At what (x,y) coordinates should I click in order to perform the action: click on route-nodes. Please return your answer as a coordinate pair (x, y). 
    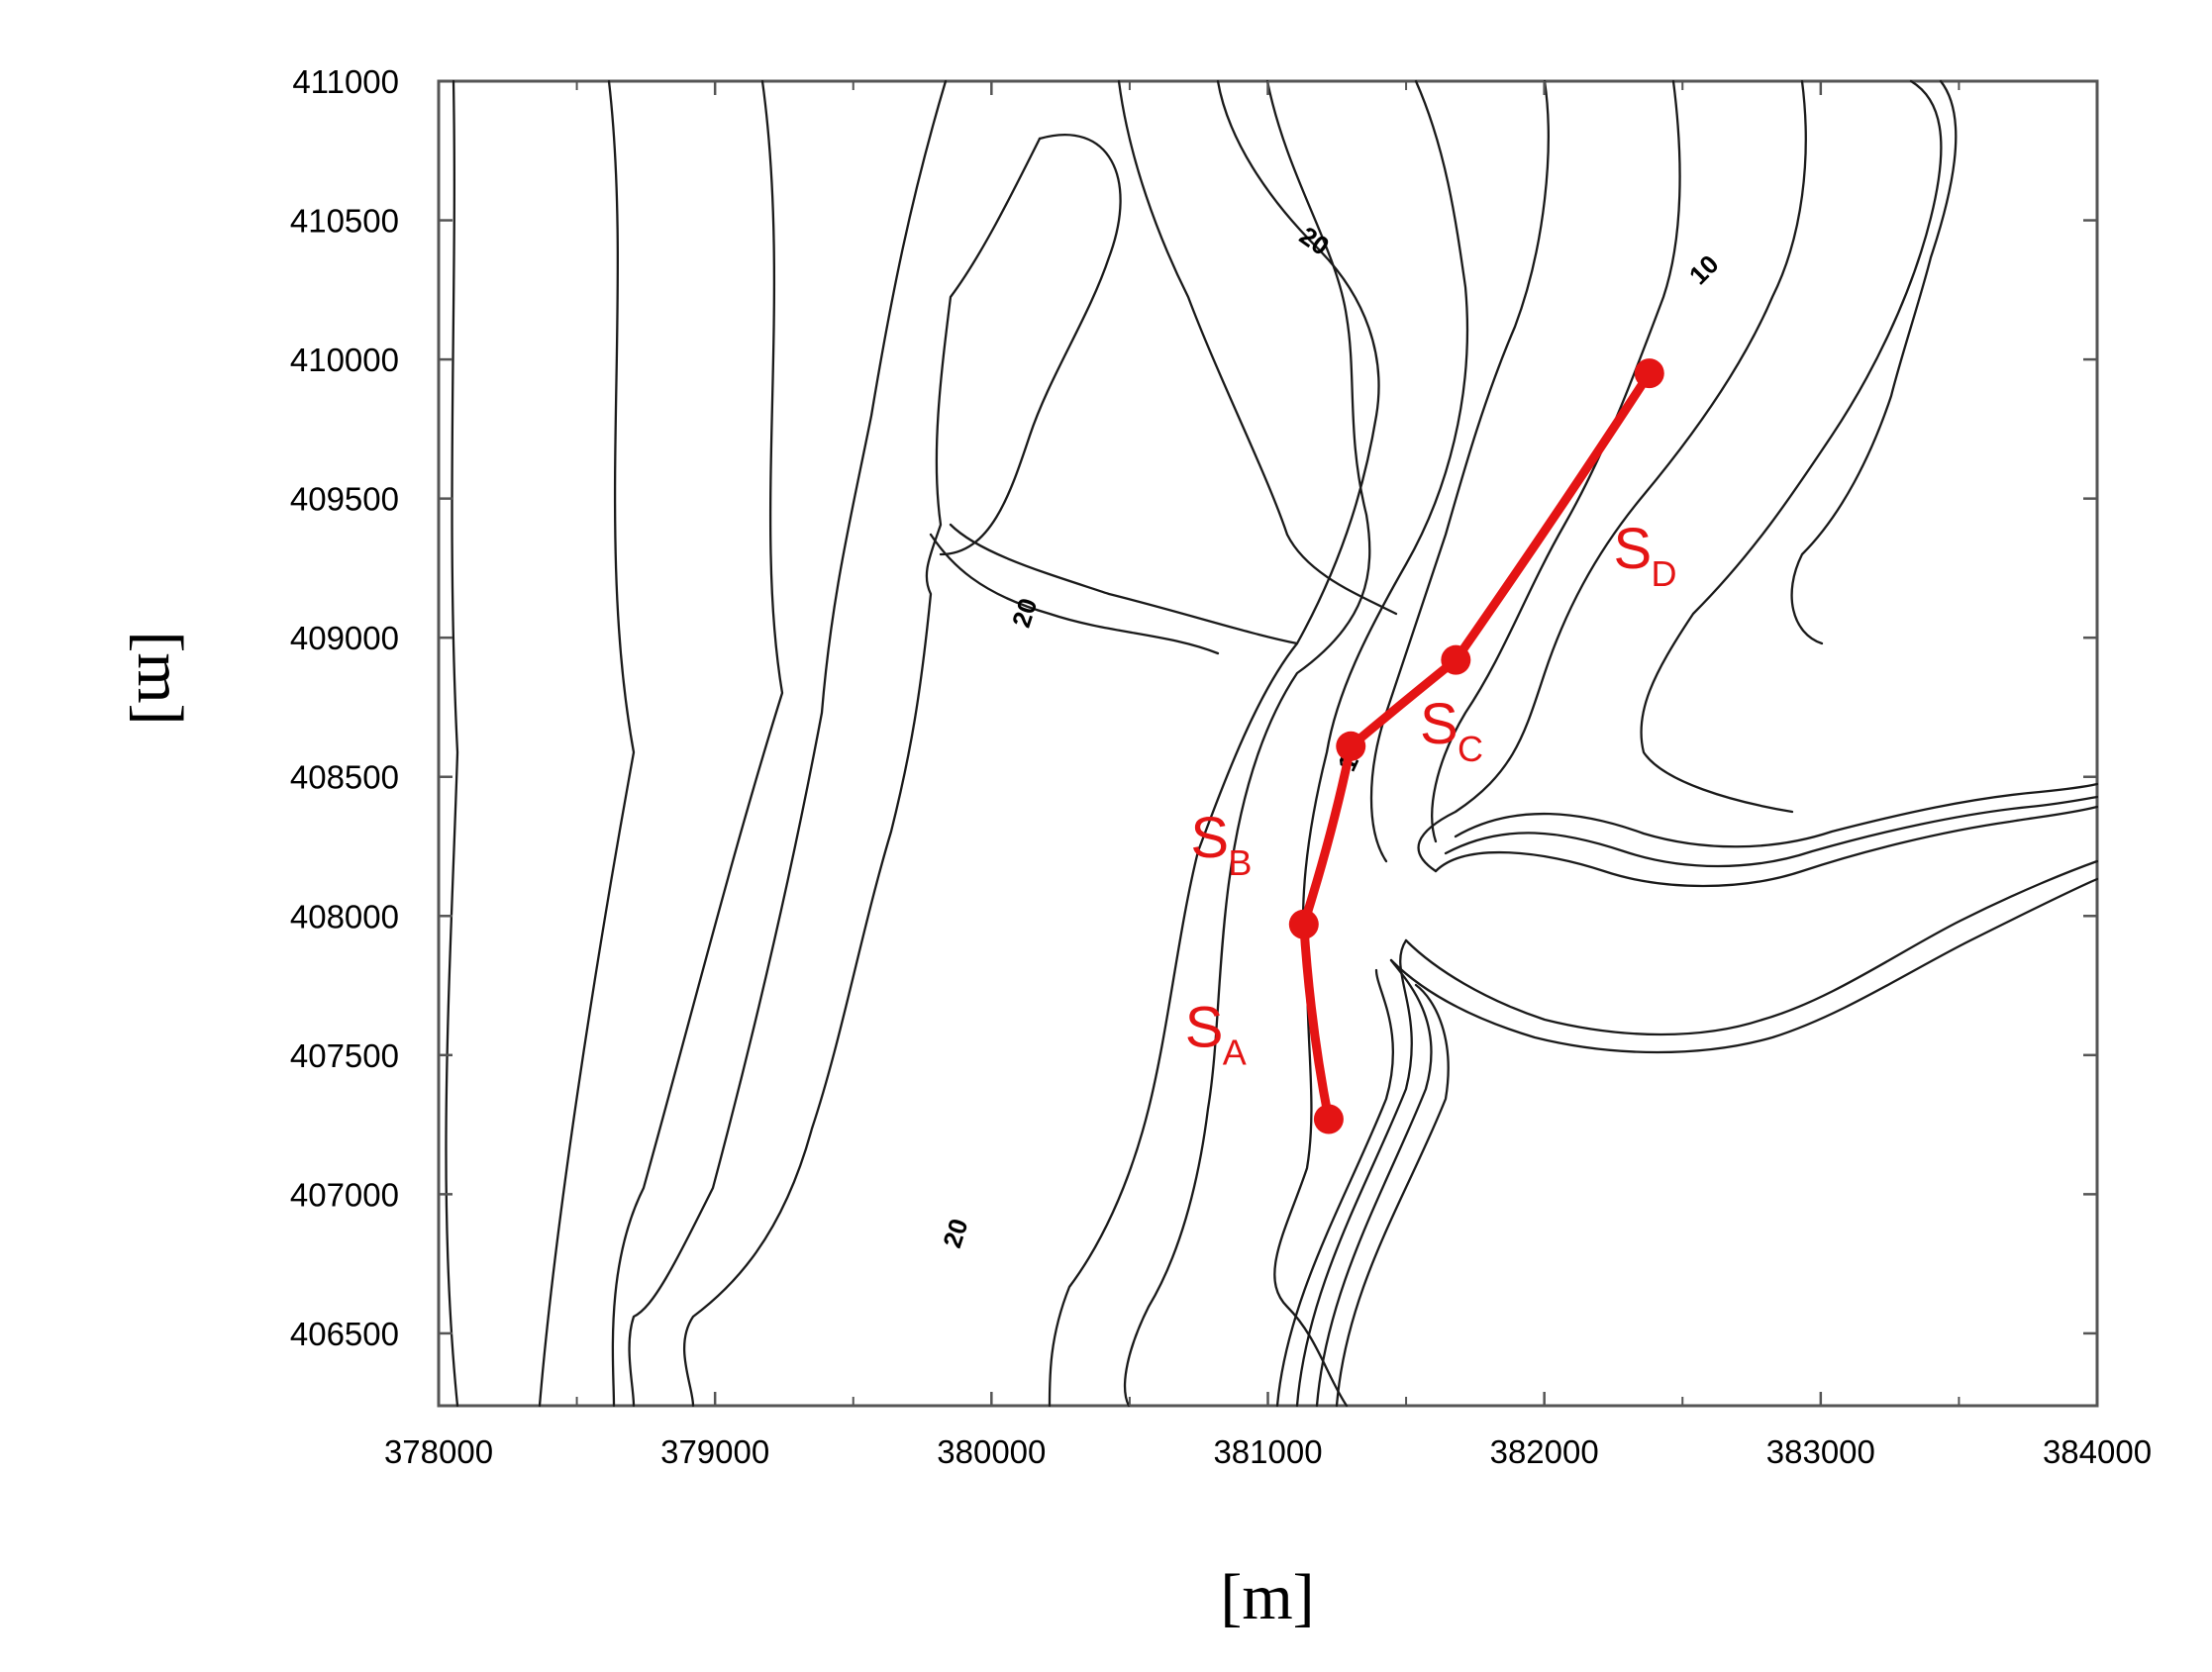
    Looking at the image, I should click on (1476, 746).